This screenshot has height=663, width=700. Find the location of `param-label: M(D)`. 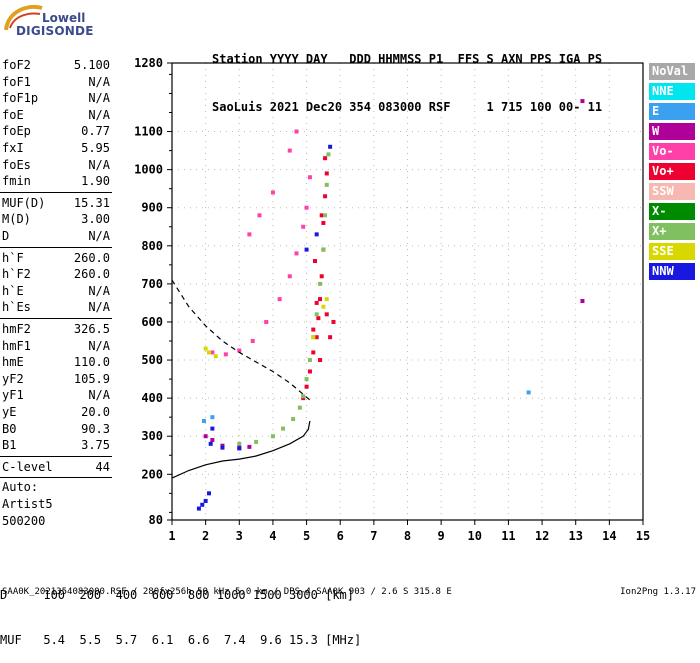

param-label: M(D) is located at coordinates (16, 219).